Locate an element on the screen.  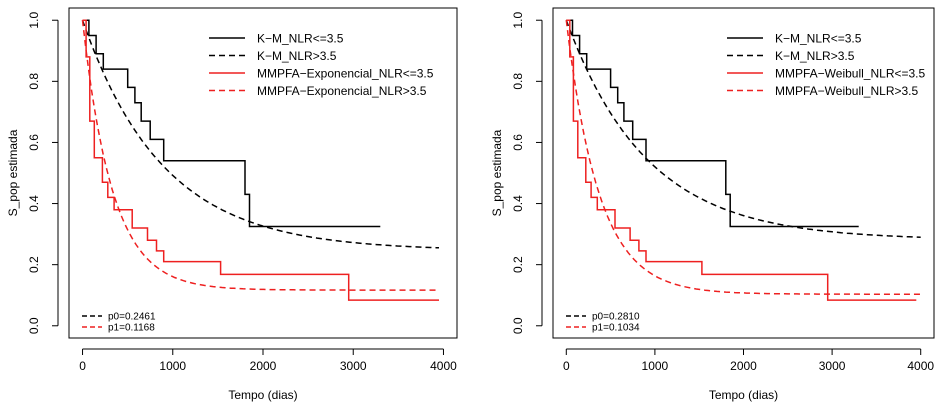
legend-label-3: MMPFA−Weibull_NLR<=3.5 is located at coordinates (850, 74).